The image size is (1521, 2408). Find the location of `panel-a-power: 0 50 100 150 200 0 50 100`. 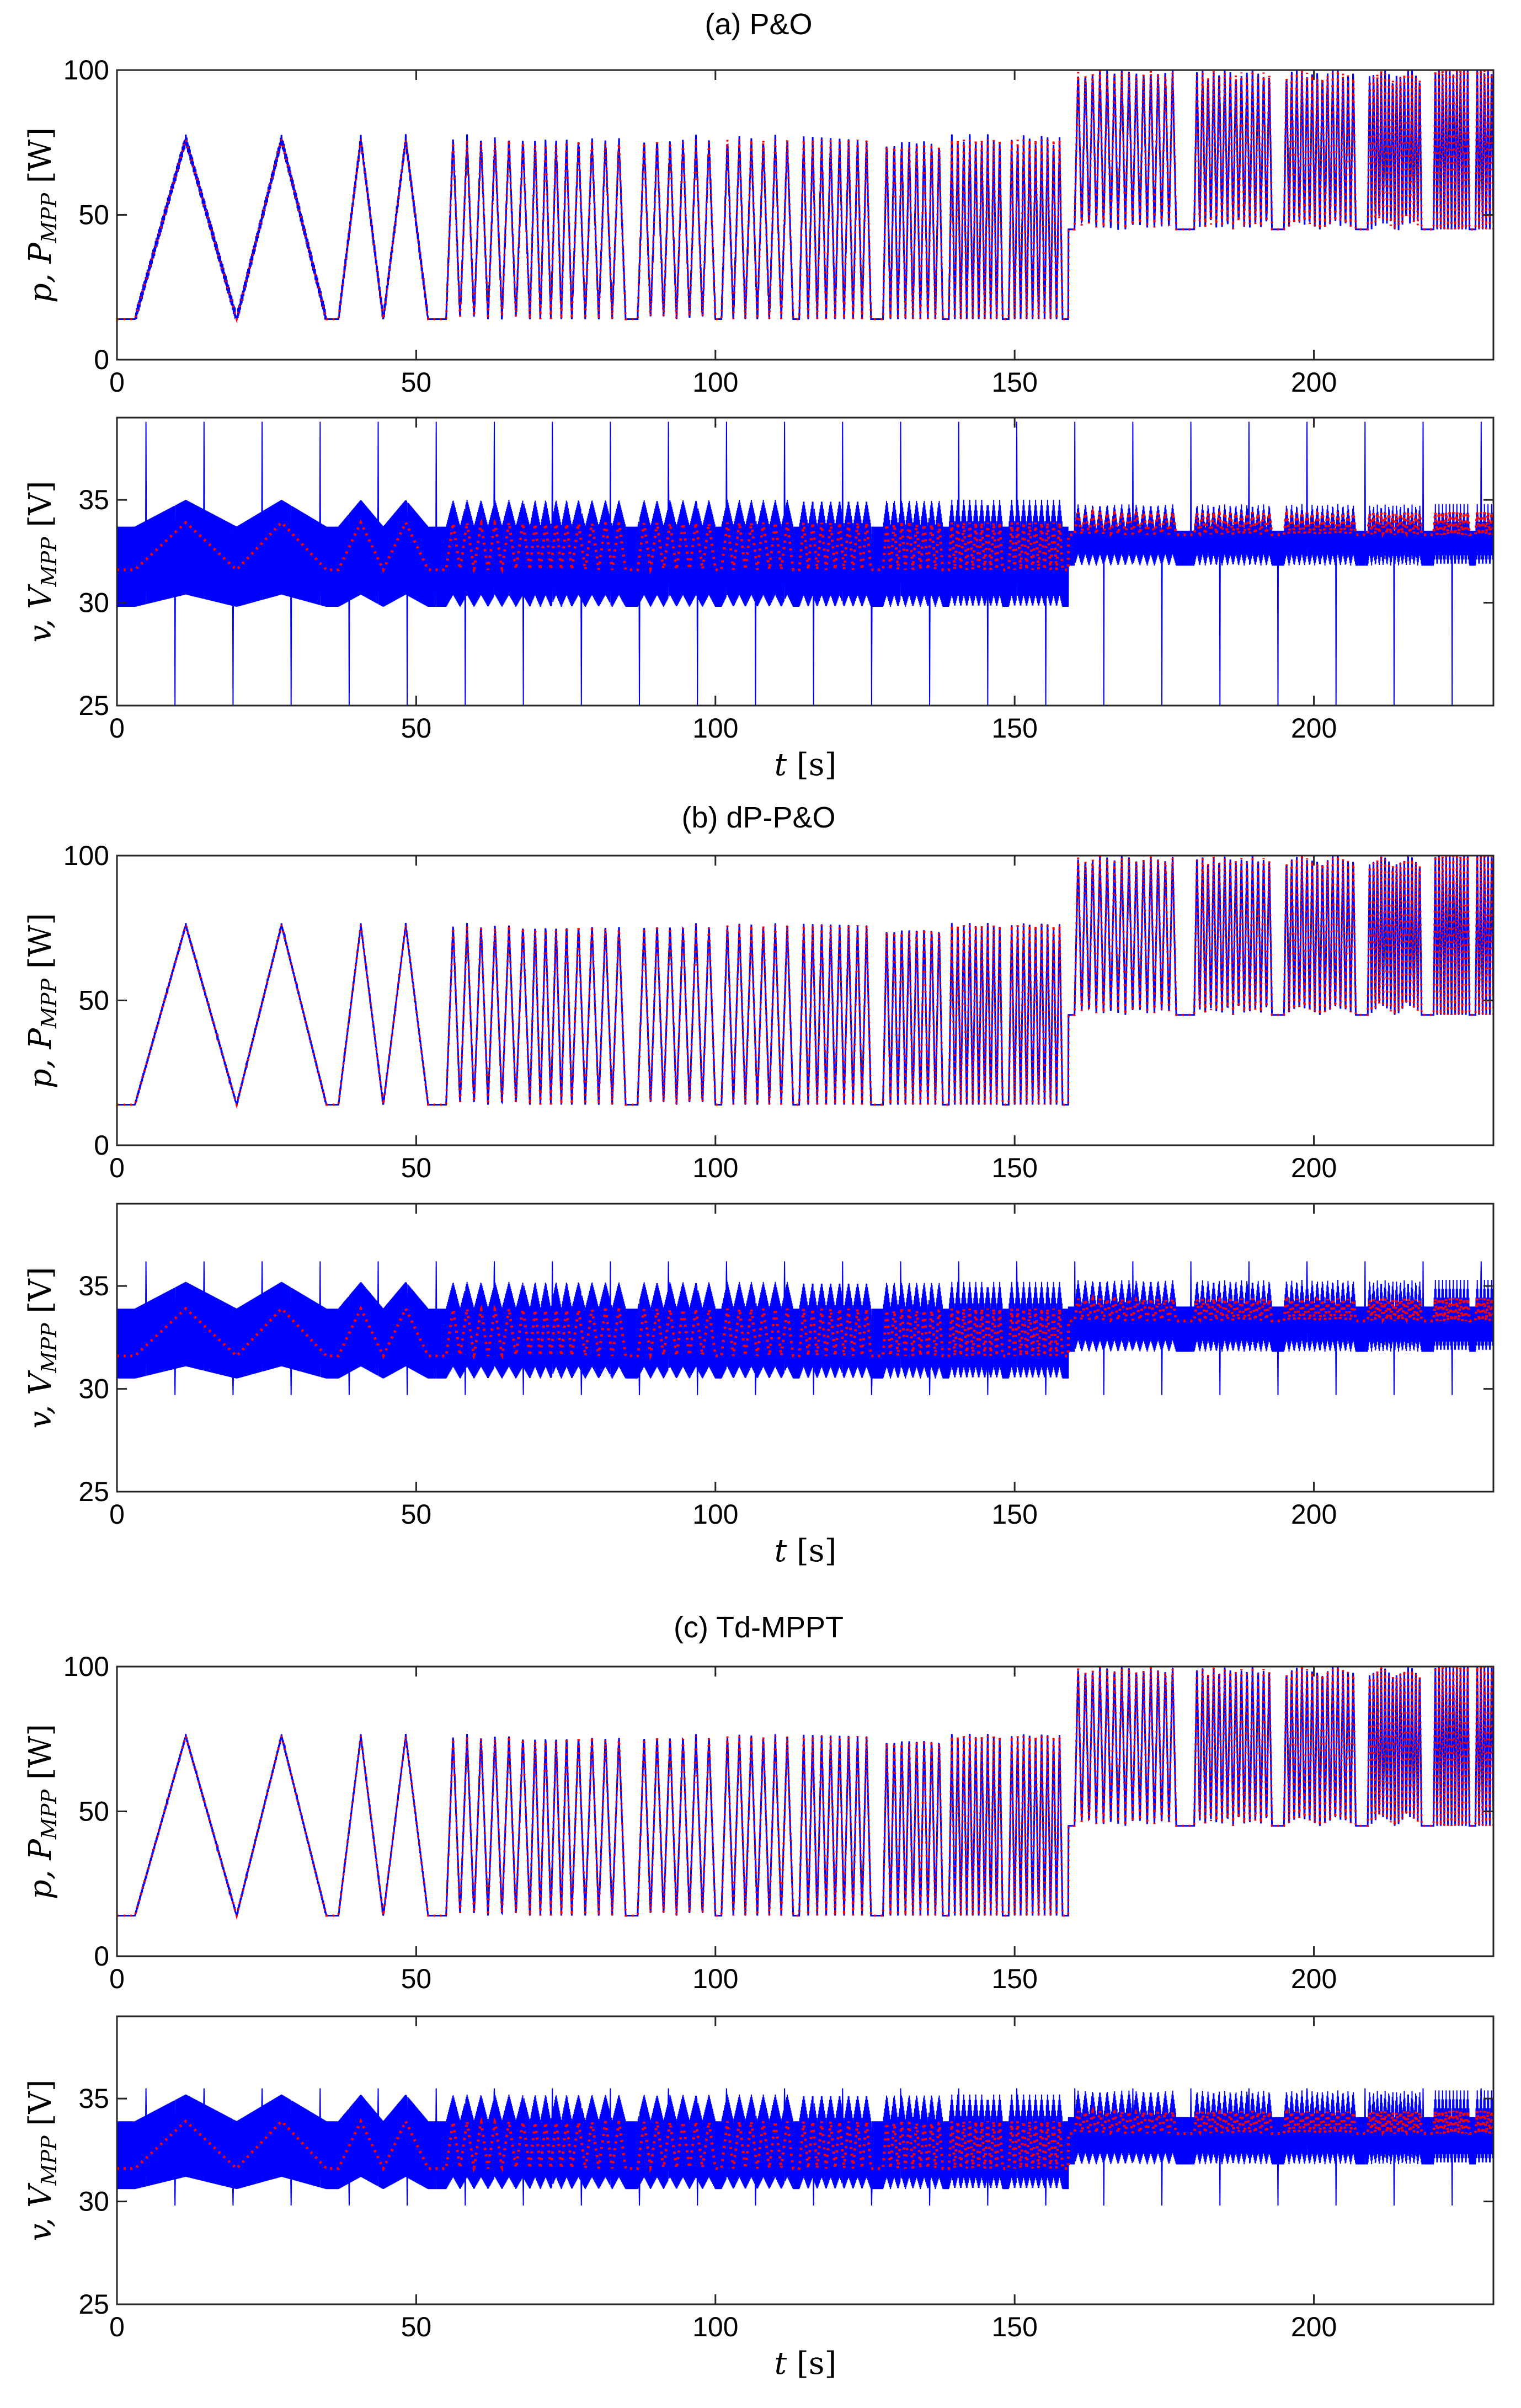

panel-a-power: 0 50 100 150 200 0 50 100 is located at coordinates (779, 226).